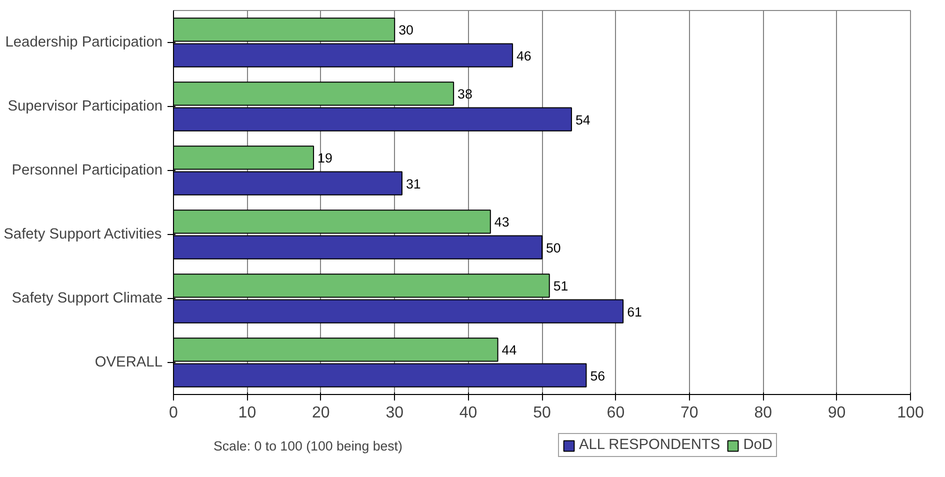 The image size is (945, 477). I want to click on x-tick-label: 80, so click(763, 413).